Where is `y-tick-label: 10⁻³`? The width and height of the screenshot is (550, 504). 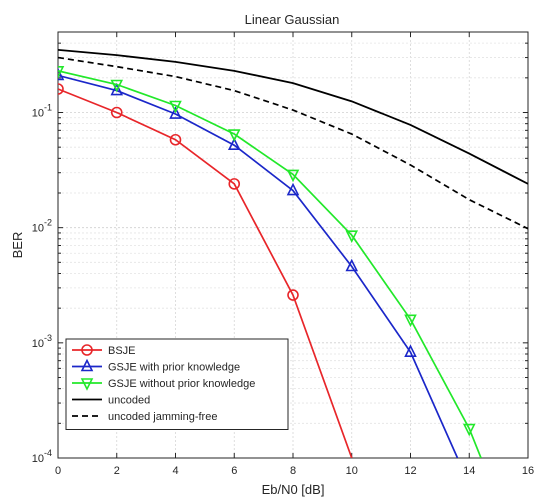
y-tick-label: 10⁻³ is located at coordinates (42, 341).